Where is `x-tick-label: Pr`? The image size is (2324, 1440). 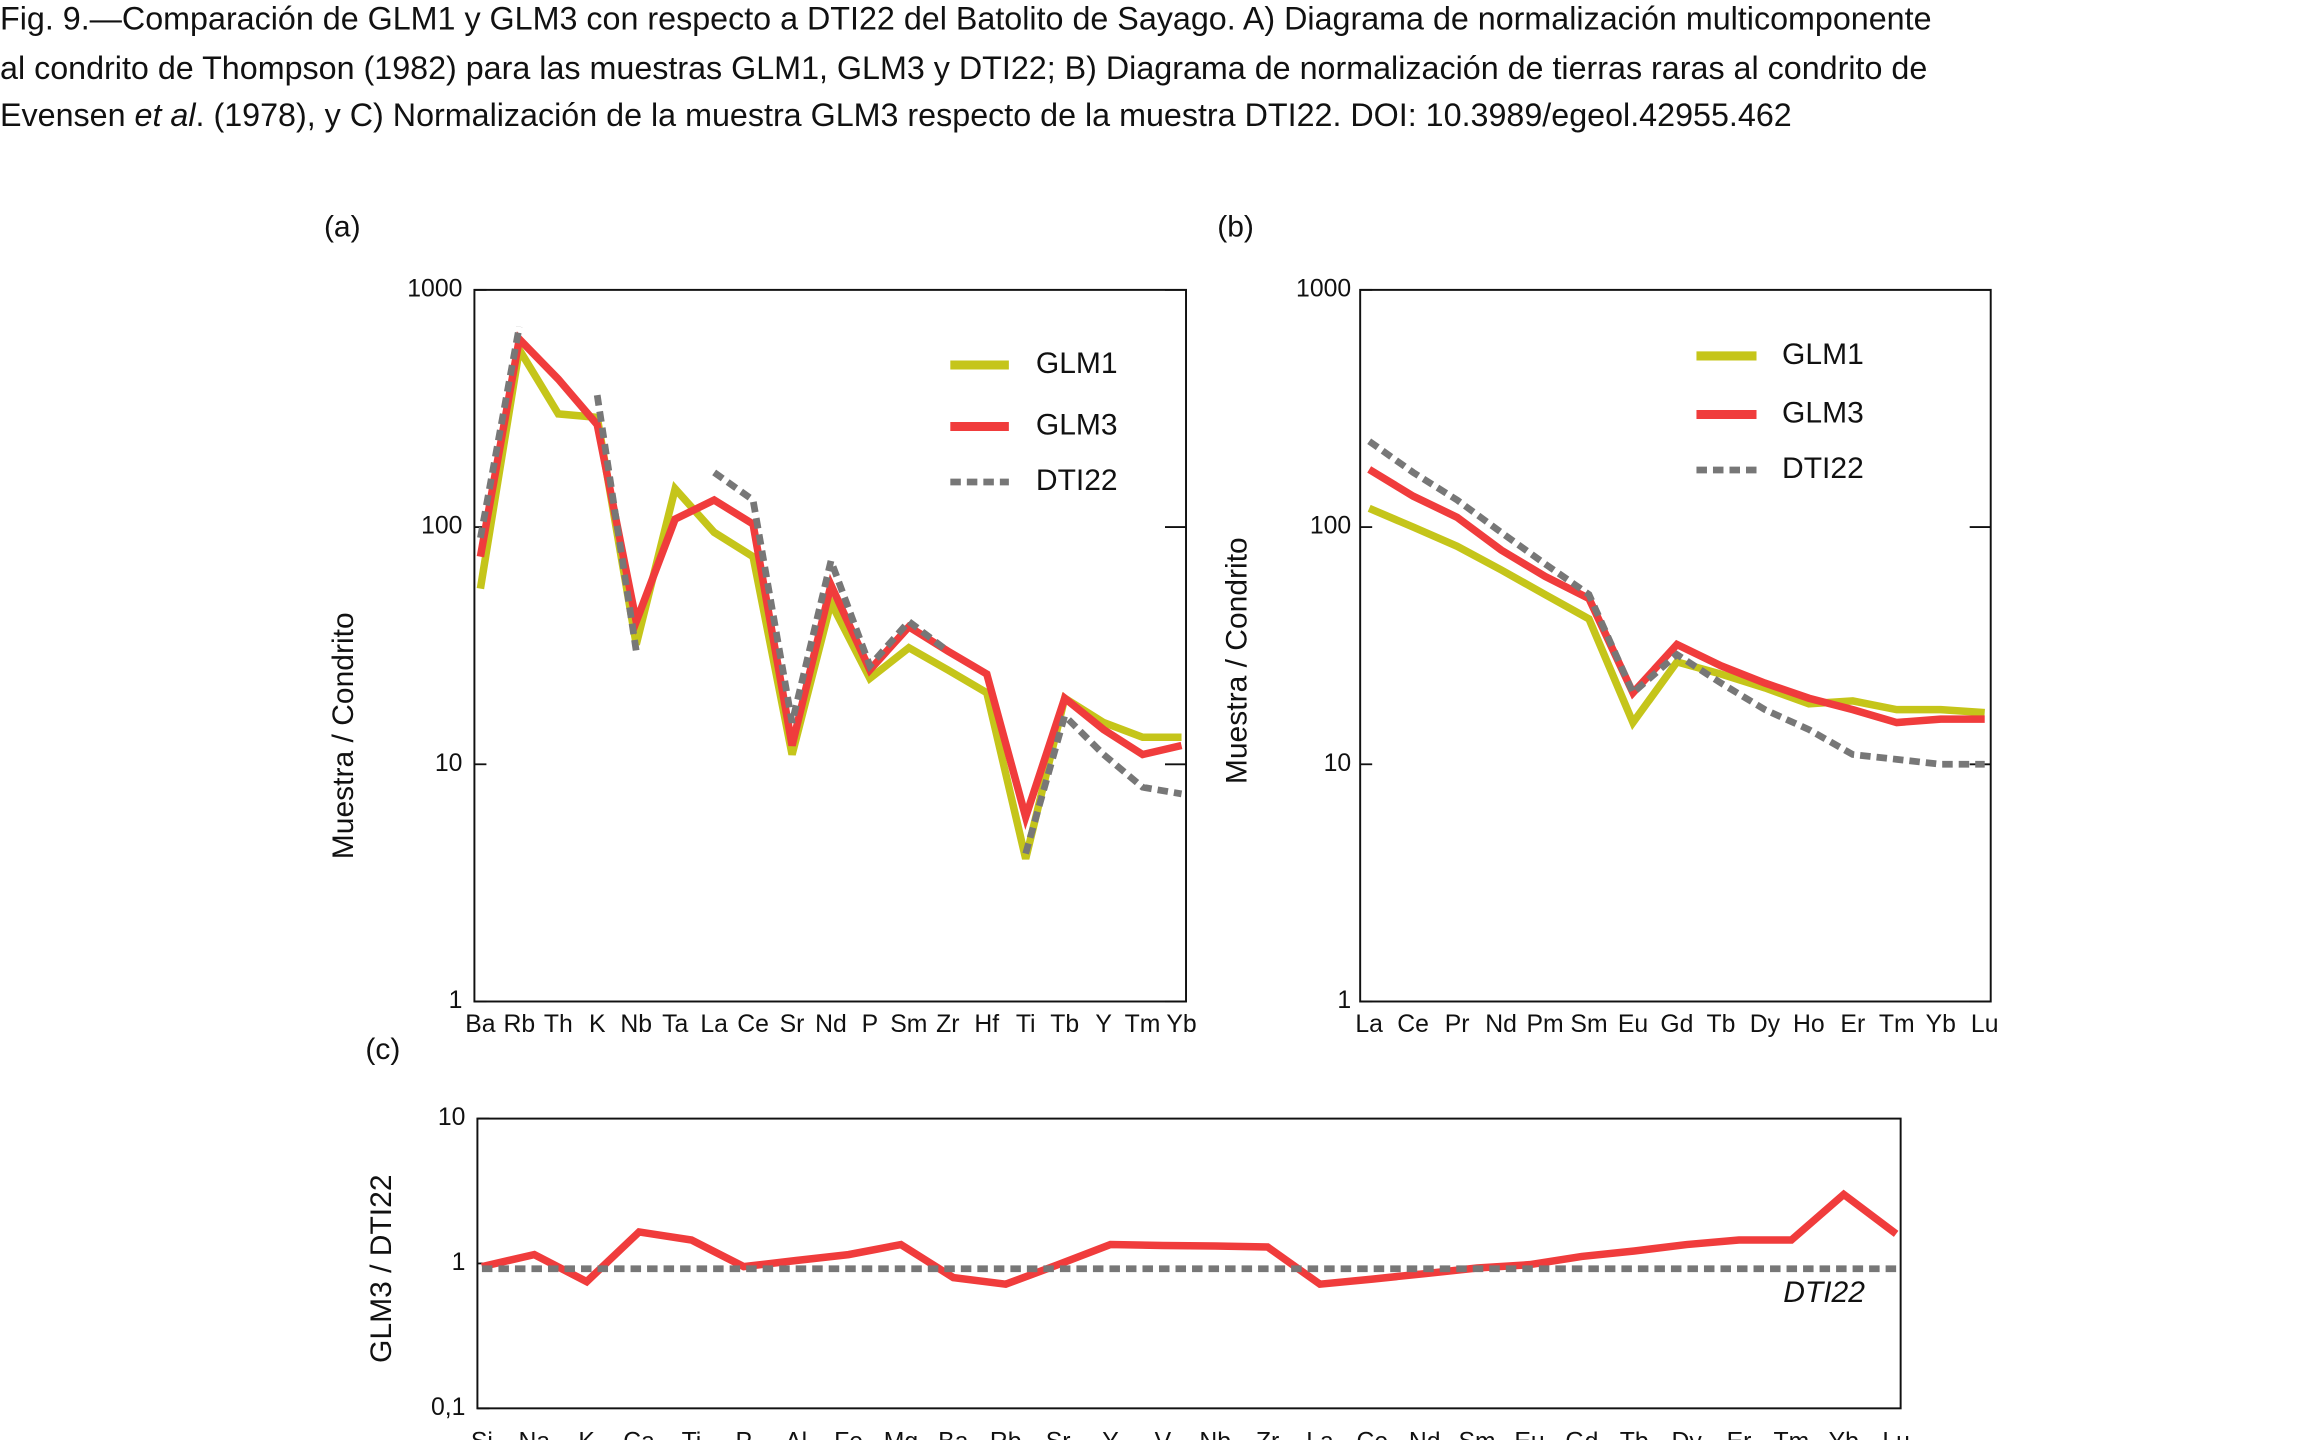
x-tick-label: Pr is located at coordinates (1457, 1024).